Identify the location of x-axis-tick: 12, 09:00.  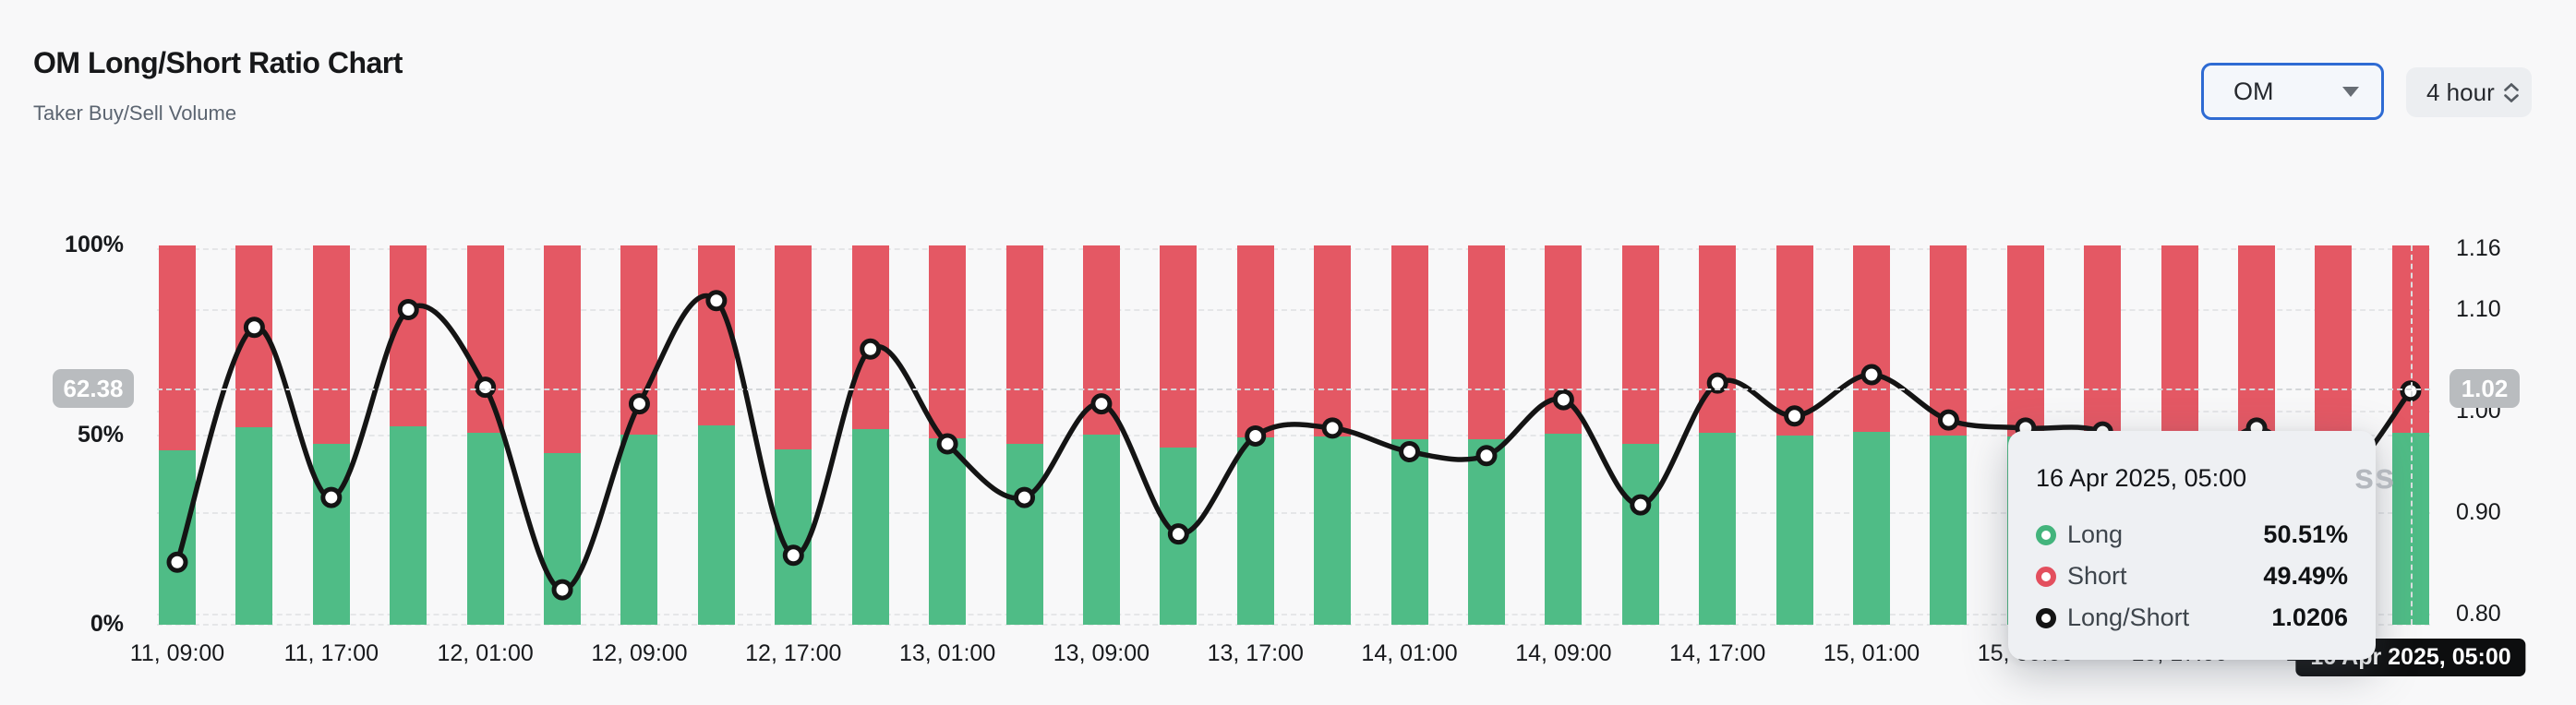
(639, 653).